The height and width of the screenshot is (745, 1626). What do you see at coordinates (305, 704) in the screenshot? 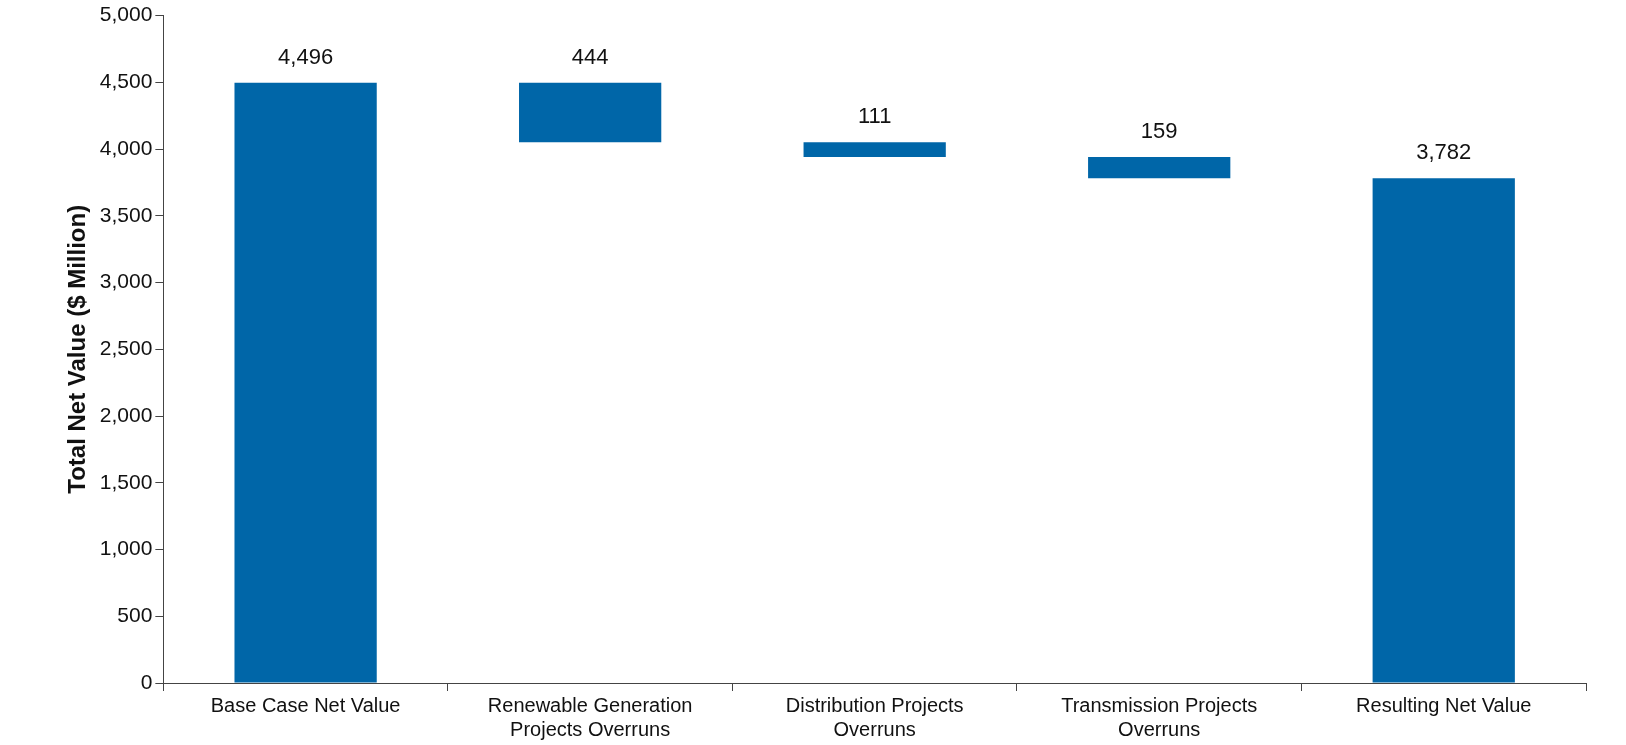
I see `x-tick-label: Base Case Net Value` at bounding box center [305, 704].